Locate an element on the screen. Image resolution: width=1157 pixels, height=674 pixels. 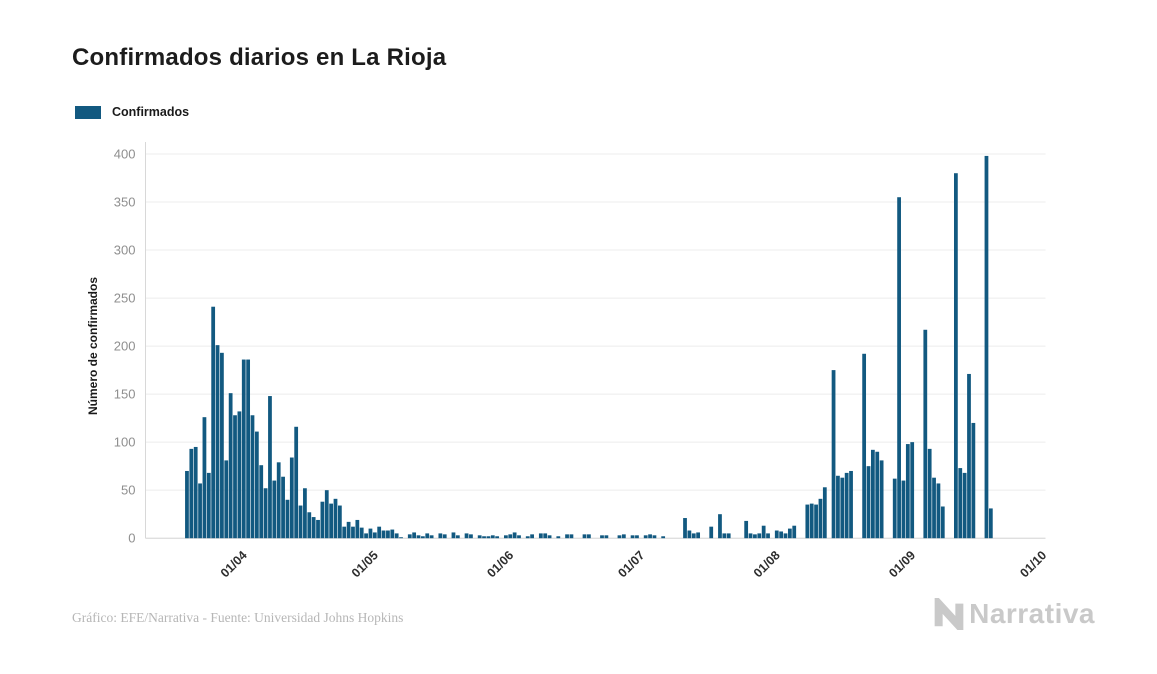
svg-text: 50 is located at coordinates (128, 490).